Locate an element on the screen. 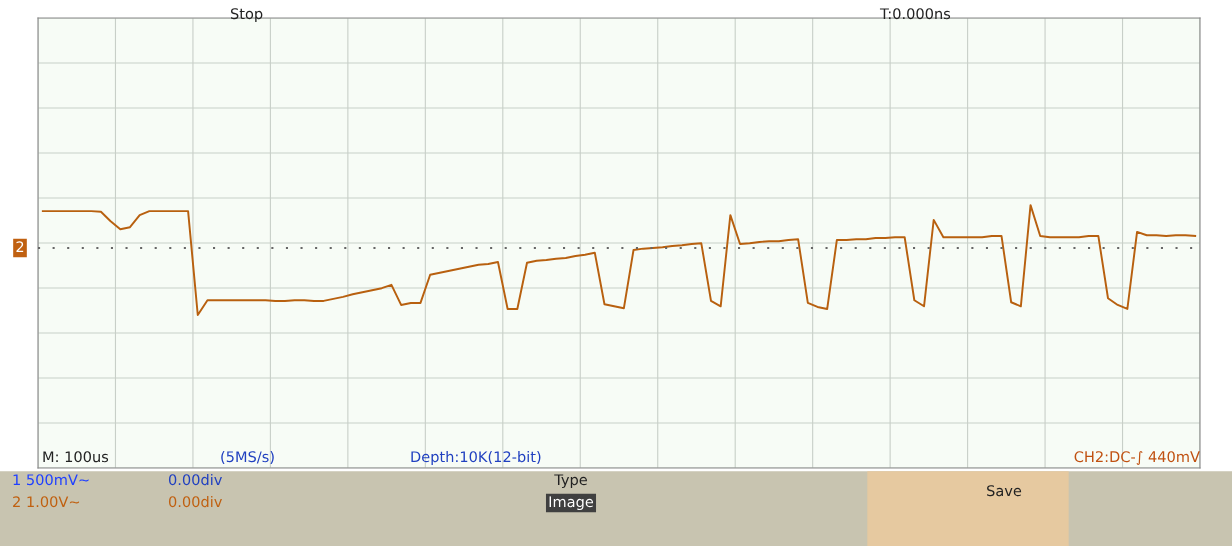 This screenshot has height=546, width=1232. text: 2 1.00V~ is located at coordinates (46, 502).